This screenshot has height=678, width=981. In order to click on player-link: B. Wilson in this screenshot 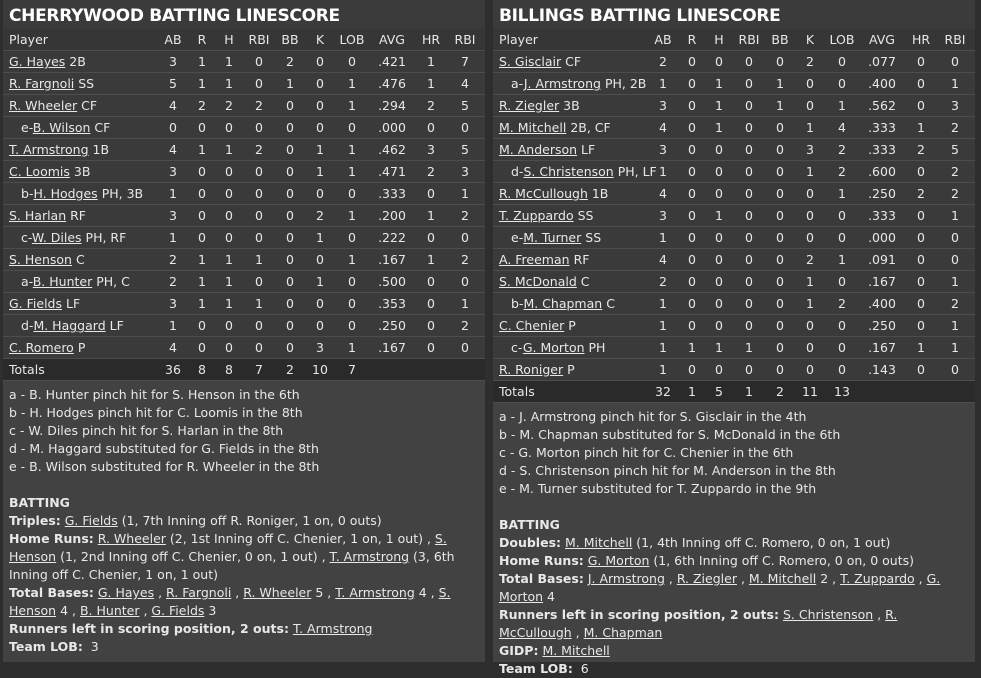, I will do `click(61, 127)`.